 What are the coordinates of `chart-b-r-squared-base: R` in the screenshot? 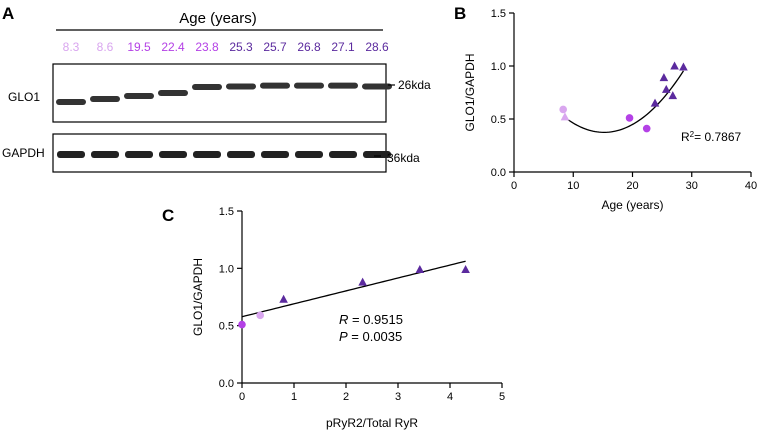 It's located at (685, 137).